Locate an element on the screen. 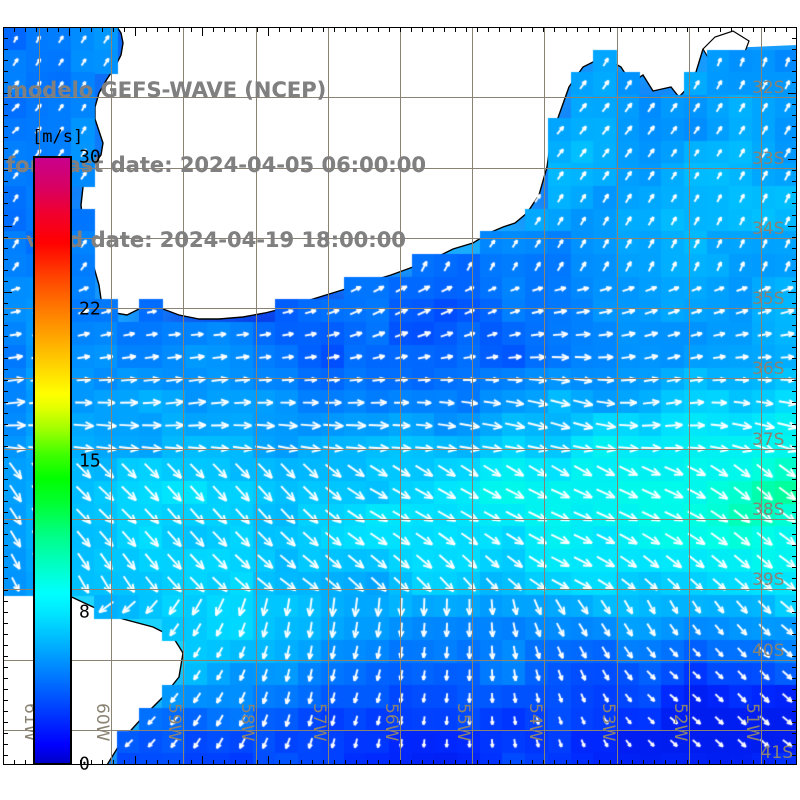  graticule-meridian-52W is located at coordinates (689, 396).